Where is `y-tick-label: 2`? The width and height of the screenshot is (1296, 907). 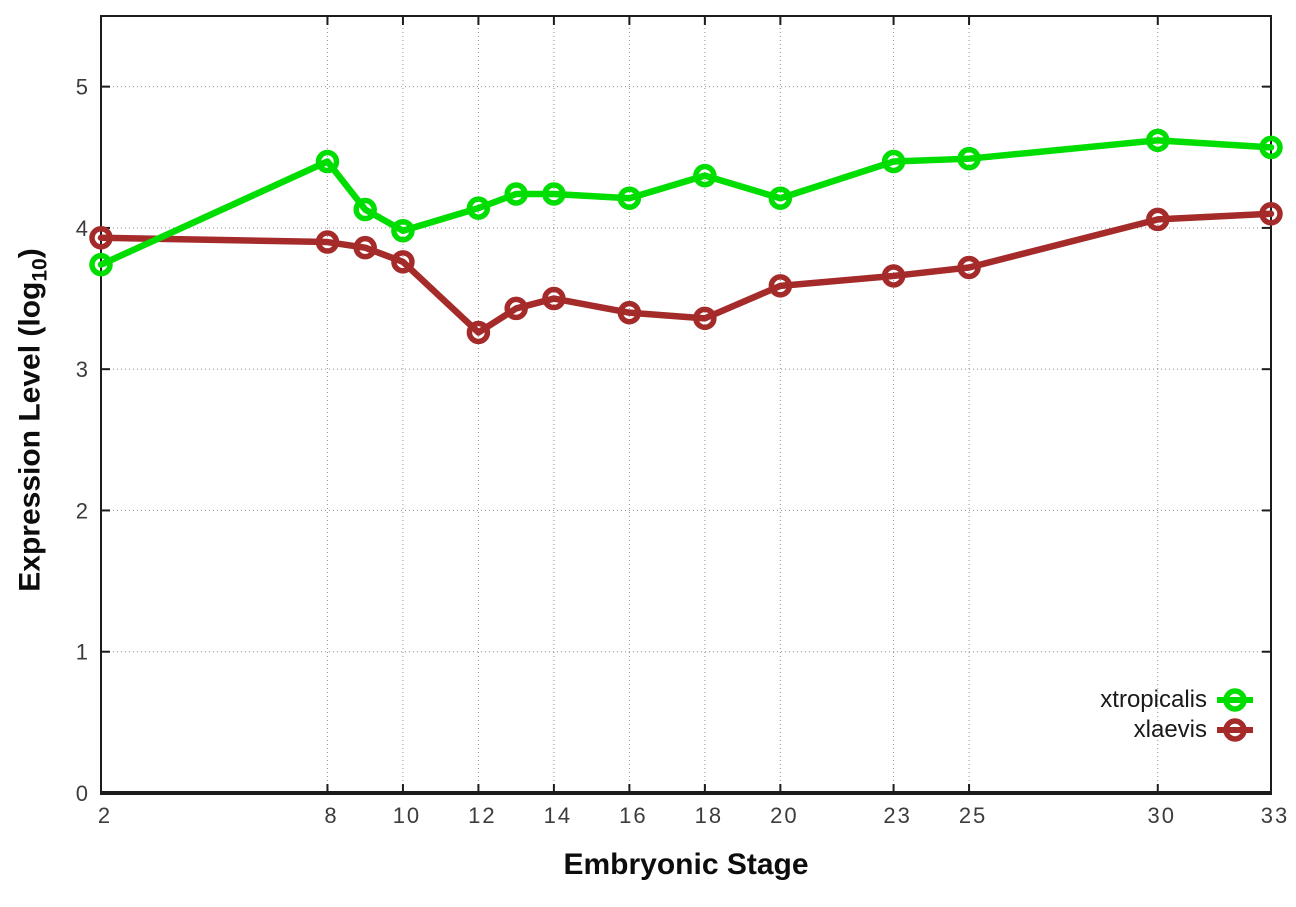
y-tick-label: 2 is located at coordinates (83, 510).